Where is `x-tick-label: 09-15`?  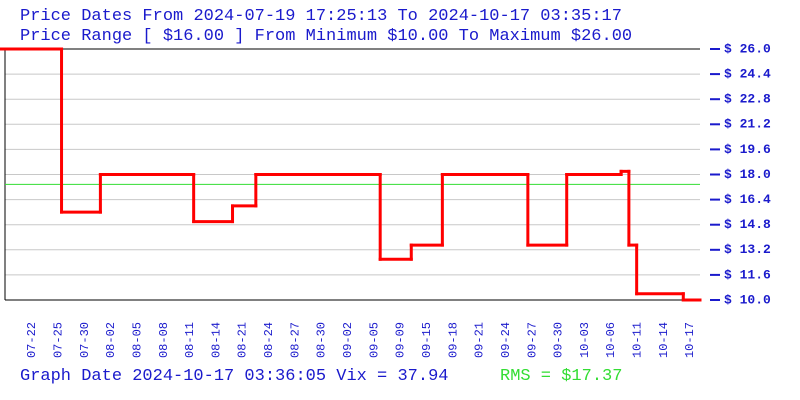 x-tick-label: 09-15 is located at coordinates (427, 340).